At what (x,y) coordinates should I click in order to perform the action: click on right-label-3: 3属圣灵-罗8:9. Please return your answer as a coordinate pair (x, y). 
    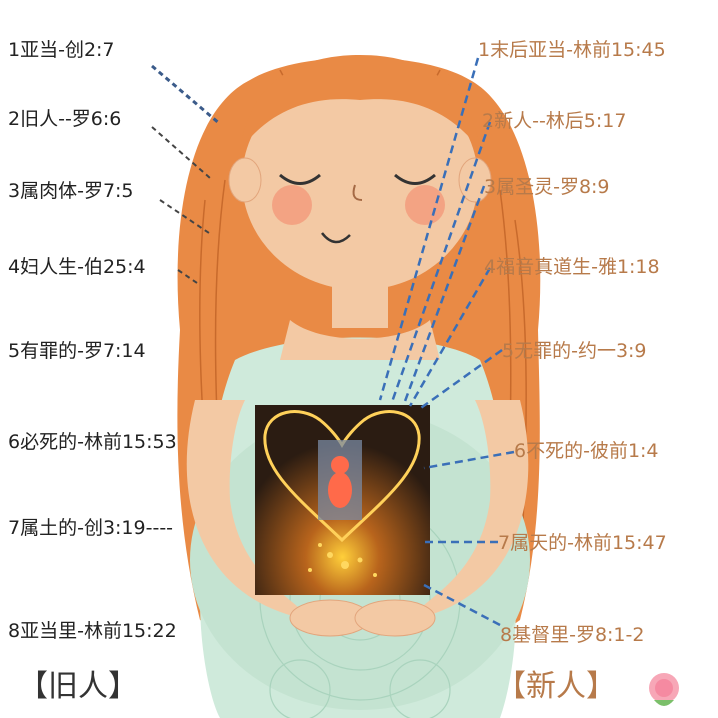
    Looking at the image, I should click on (547, 187).